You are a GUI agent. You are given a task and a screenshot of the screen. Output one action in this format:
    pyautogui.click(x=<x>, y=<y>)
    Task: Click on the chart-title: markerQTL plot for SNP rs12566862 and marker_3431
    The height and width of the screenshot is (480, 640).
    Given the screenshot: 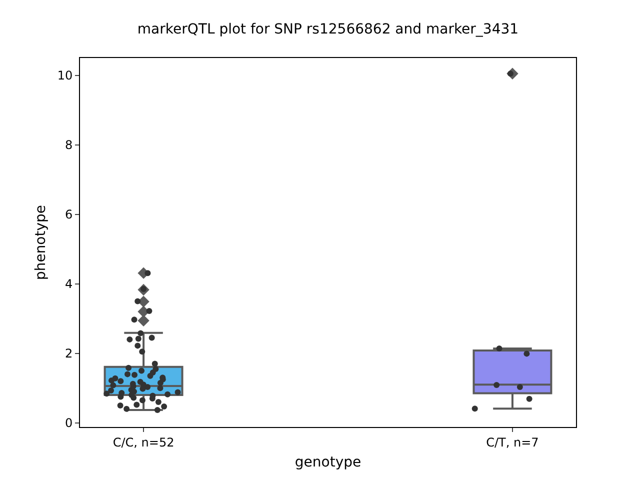 What is the action you would take?
    pyautogui.click(x=328, y=30)
    